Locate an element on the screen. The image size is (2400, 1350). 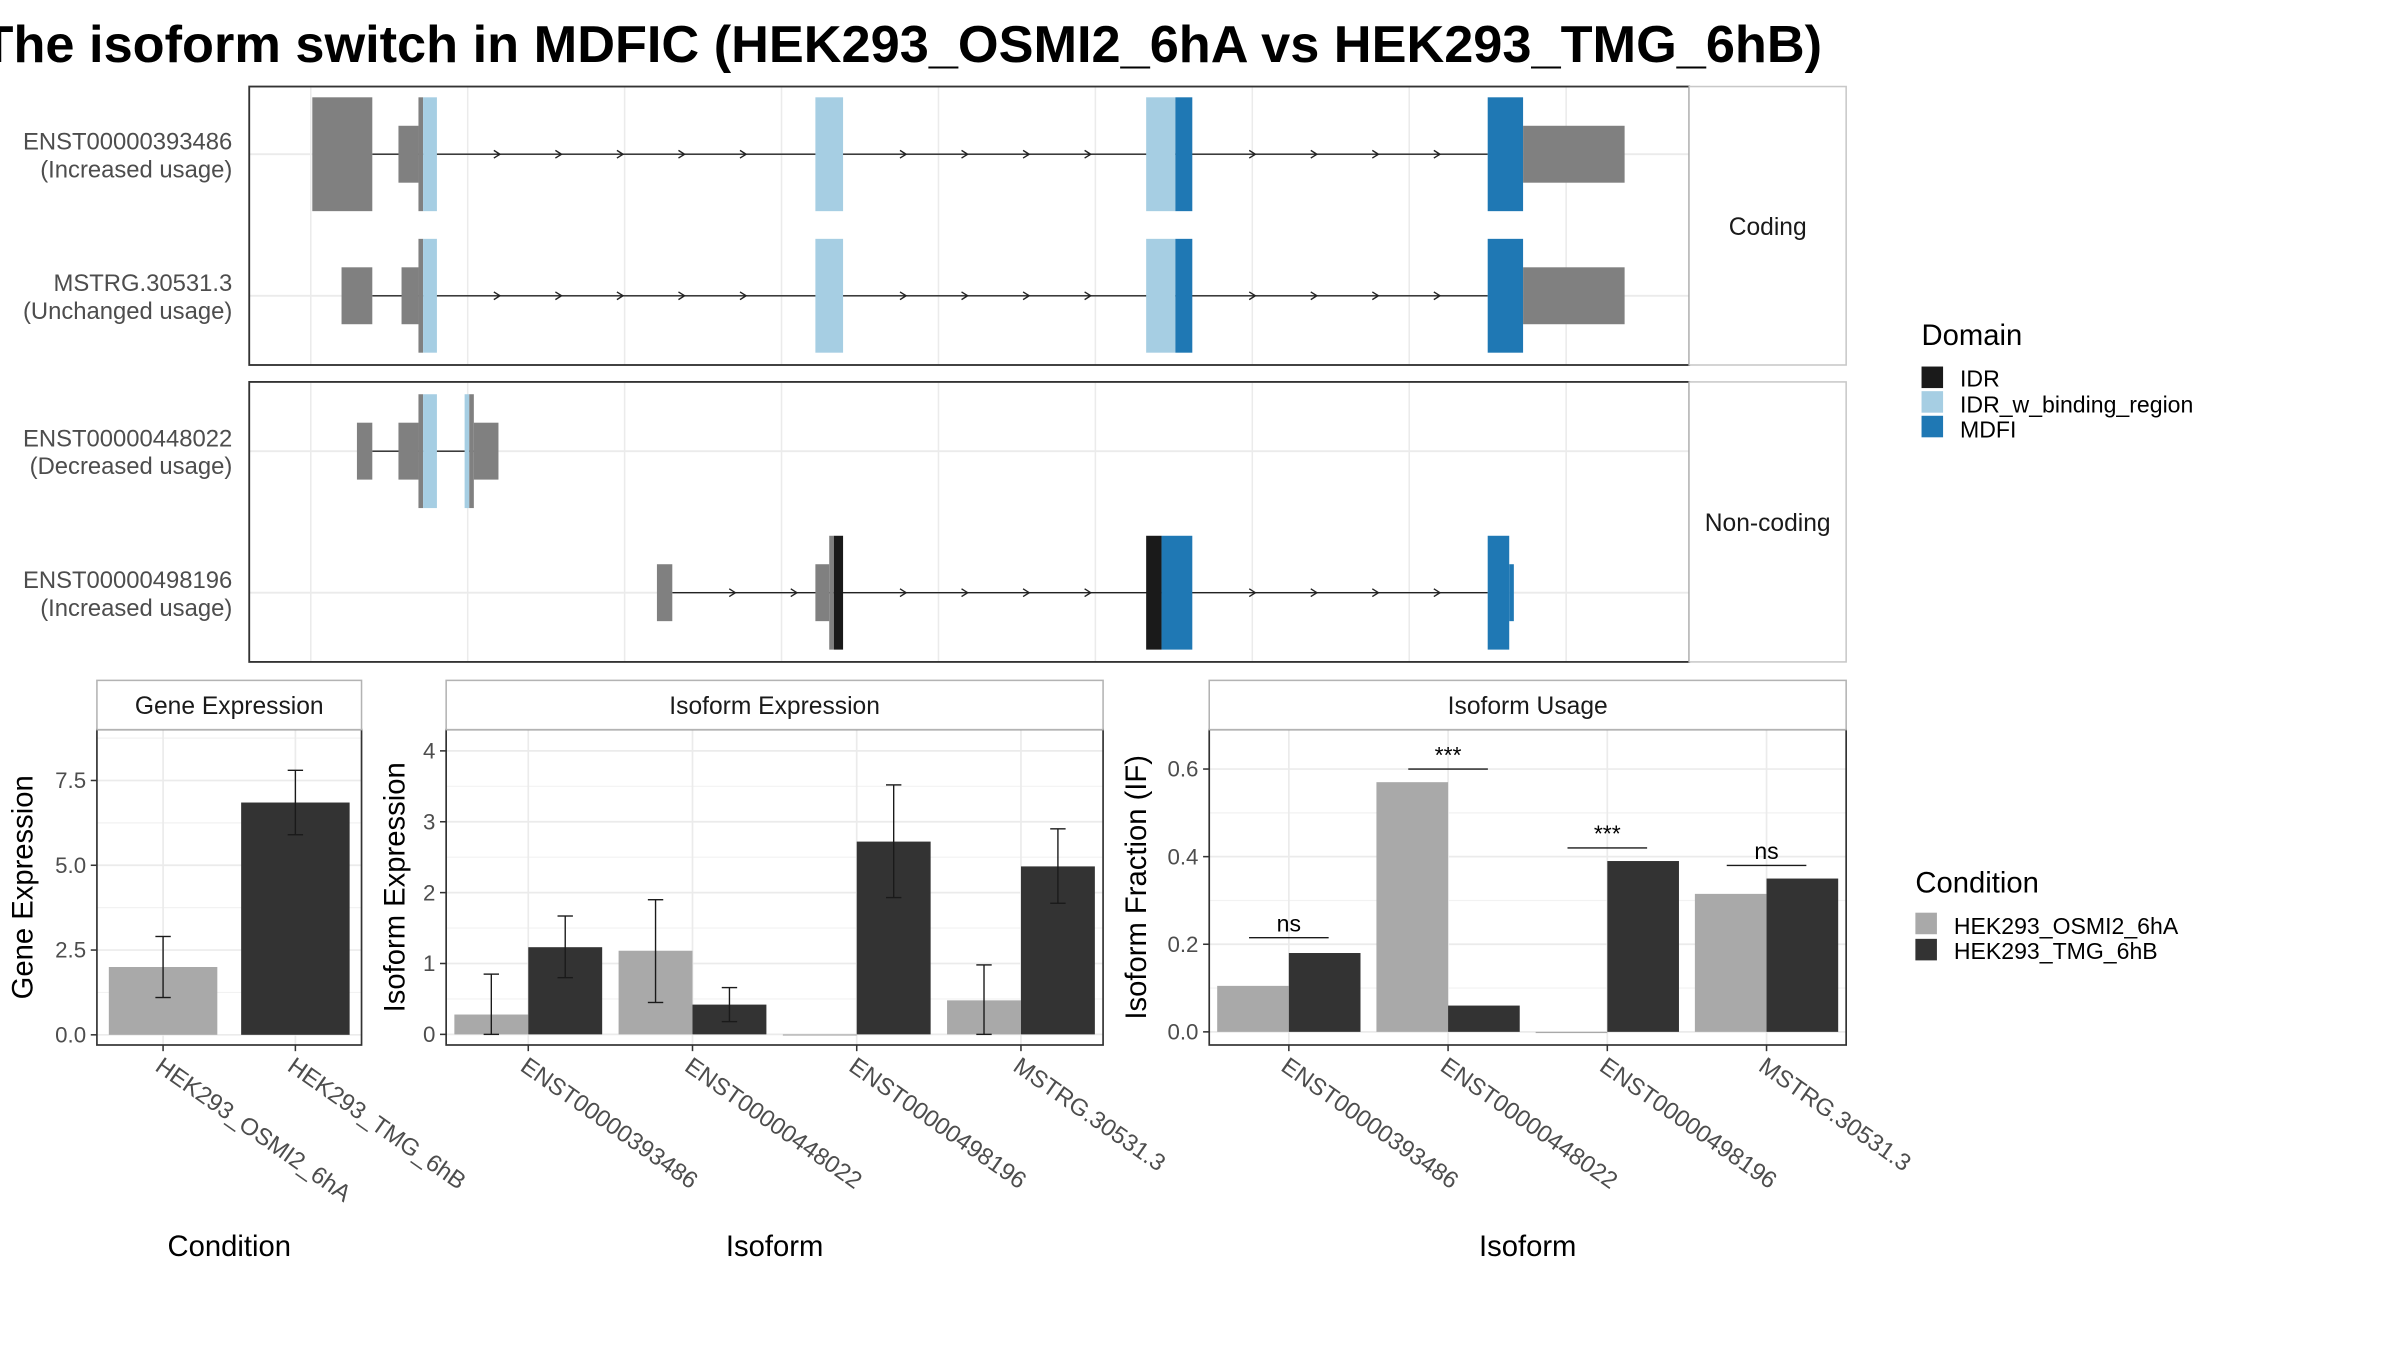
transcript-id: ENST00000393486 is located at coordinates (127, 142).